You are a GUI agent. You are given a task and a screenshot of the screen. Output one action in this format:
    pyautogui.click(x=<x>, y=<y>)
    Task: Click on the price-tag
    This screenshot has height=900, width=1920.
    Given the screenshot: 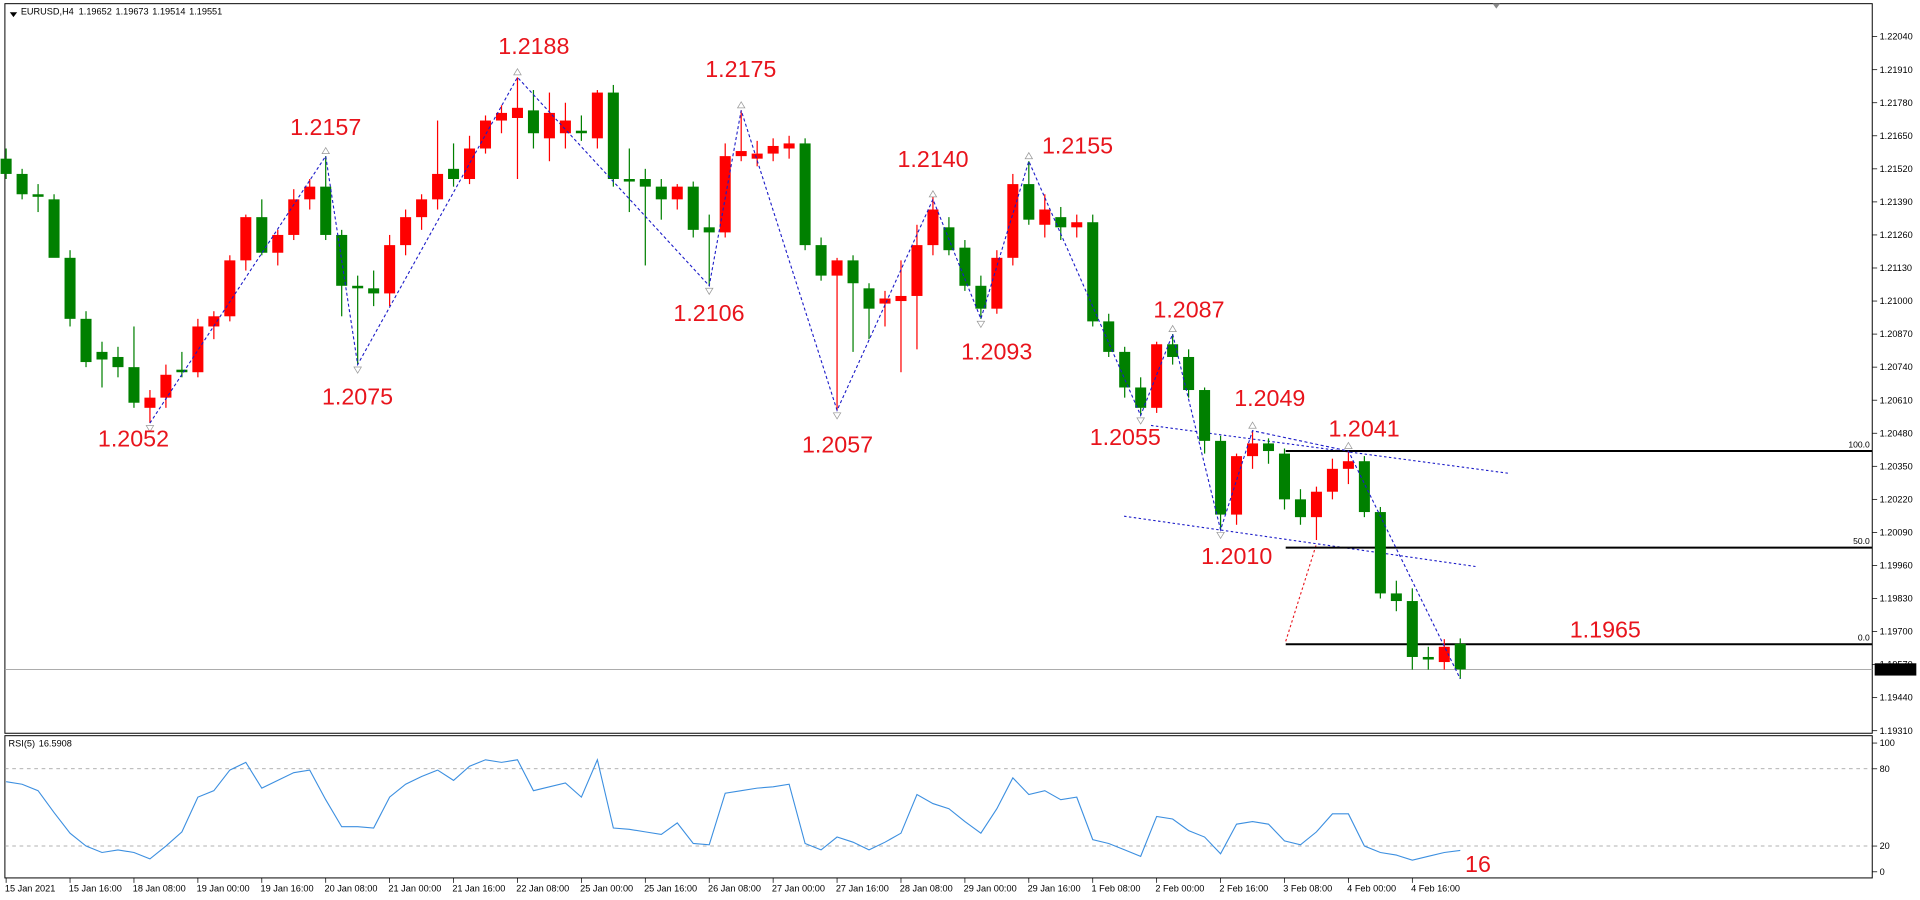 What is the action you would take?
    pyautogui.click(x=1895, y=669)
    